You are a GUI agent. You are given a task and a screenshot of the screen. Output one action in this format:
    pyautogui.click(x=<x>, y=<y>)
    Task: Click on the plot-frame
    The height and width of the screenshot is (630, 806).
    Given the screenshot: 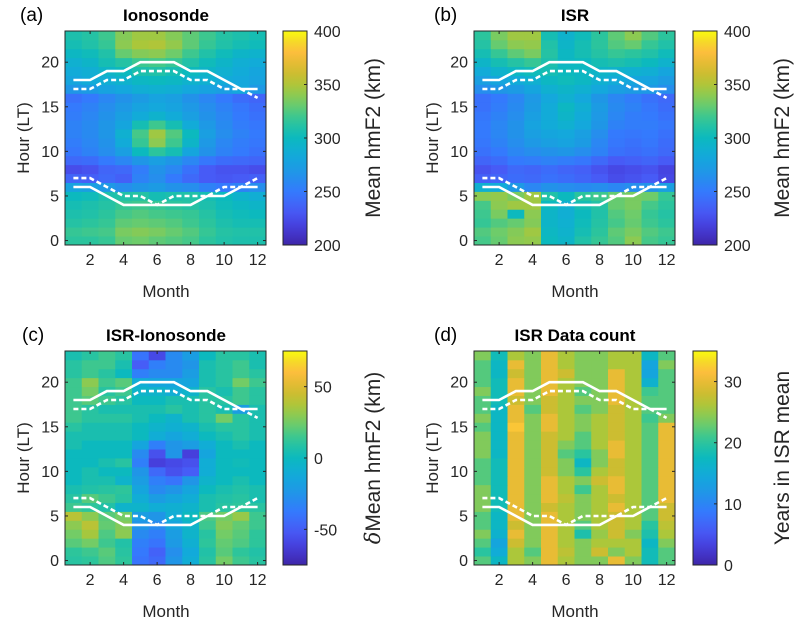 What is the action you would take?
    pyautogui.click(x=165, y=458)
    